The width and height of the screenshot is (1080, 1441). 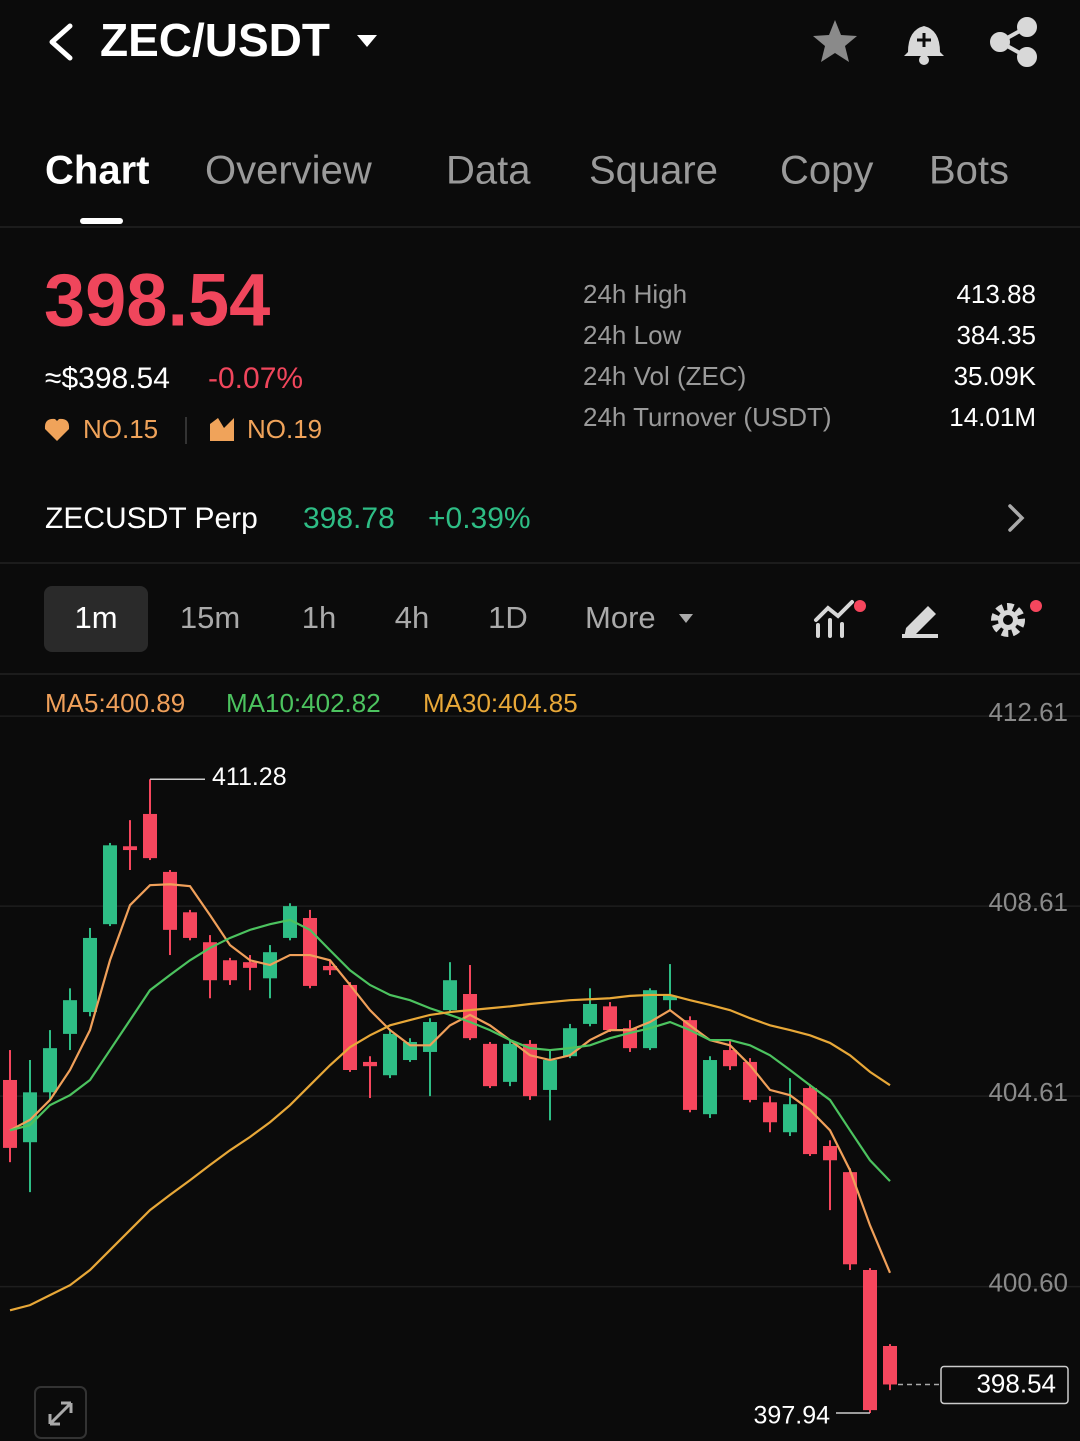 What do you see at coordinates (1036, 606) in the screenshot?
I see `settings-badge` at bounding box center [1036, 606].